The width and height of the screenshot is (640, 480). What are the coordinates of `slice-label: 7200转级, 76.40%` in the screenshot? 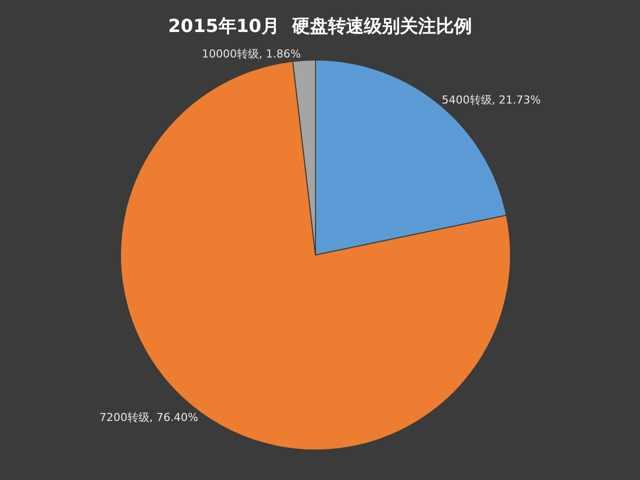 It's located at (148, 417).